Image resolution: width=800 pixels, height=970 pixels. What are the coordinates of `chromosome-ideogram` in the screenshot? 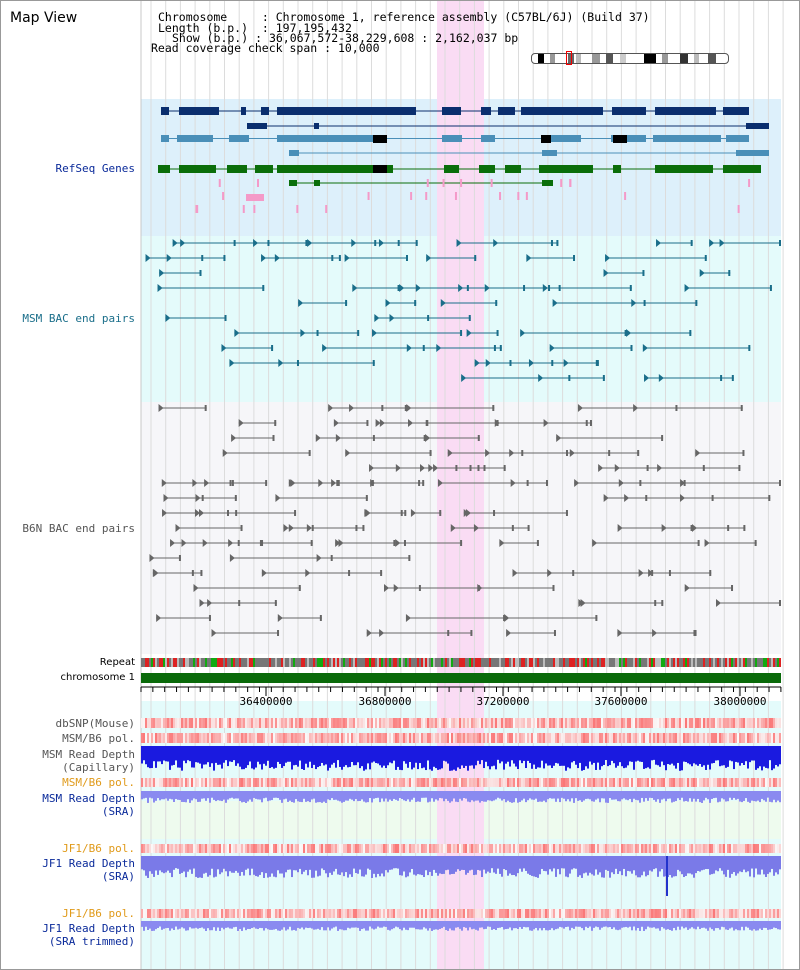 It's located at (630, 58).